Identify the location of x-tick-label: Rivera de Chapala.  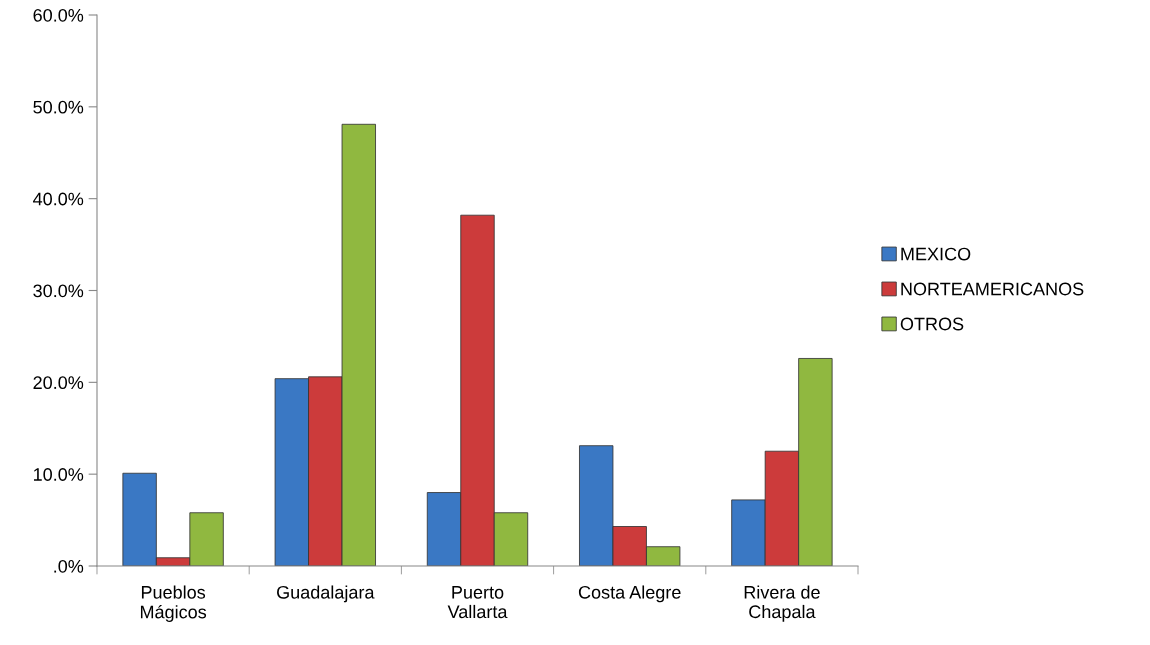
(782, 603).